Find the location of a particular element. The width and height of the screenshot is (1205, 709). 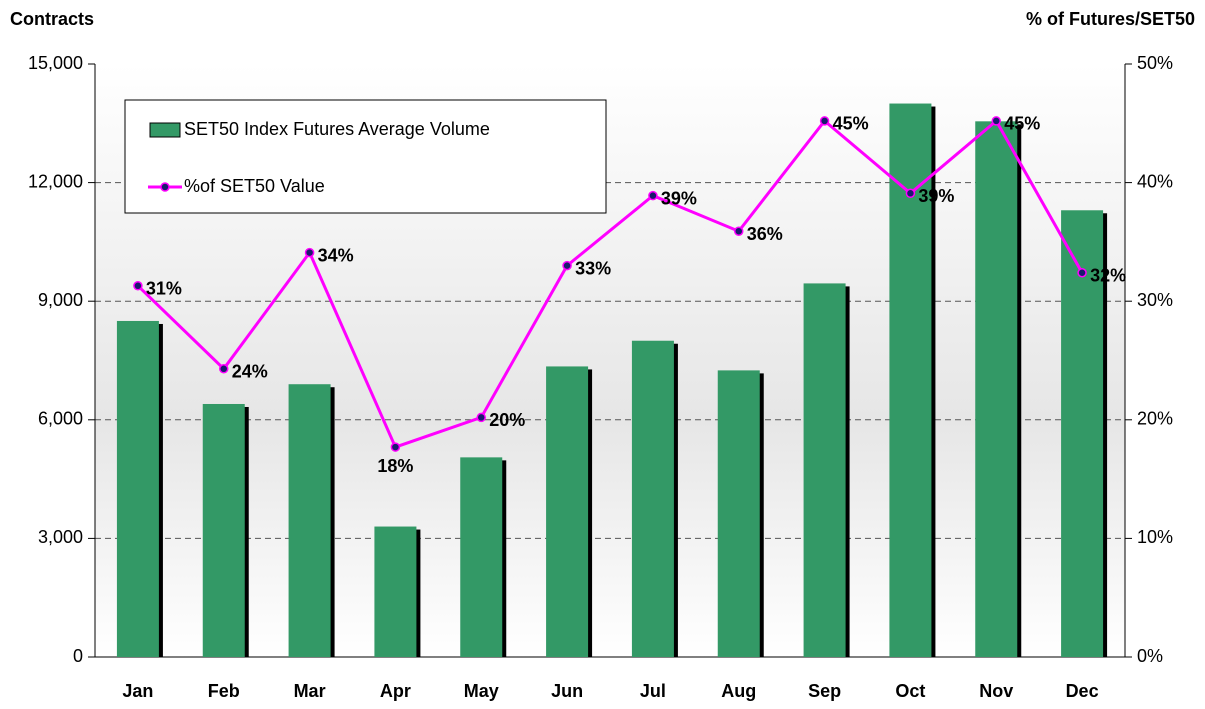

legend-box is located at coordinates (365, 156).